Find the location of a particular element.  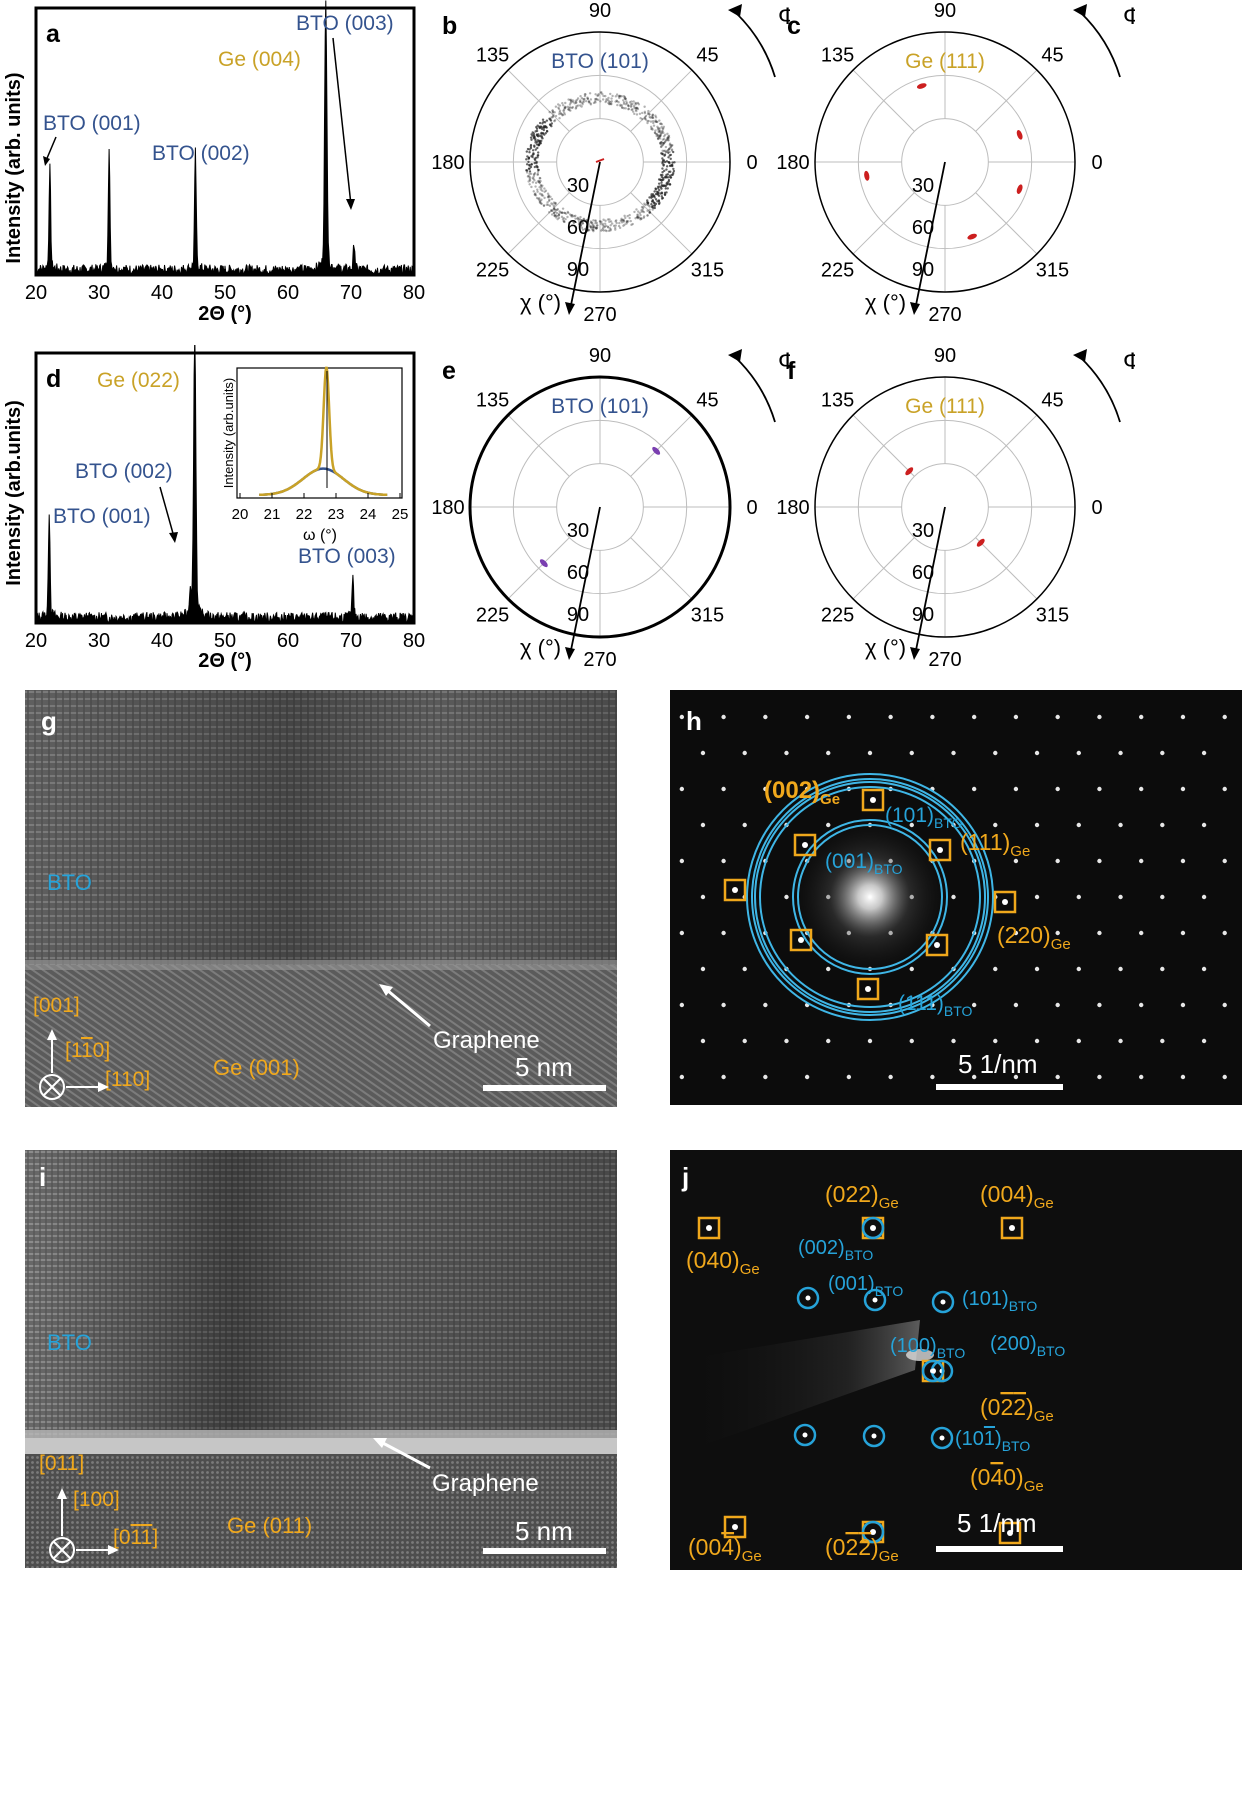

arrow-bto002-d is located at coordinates (167, 512).